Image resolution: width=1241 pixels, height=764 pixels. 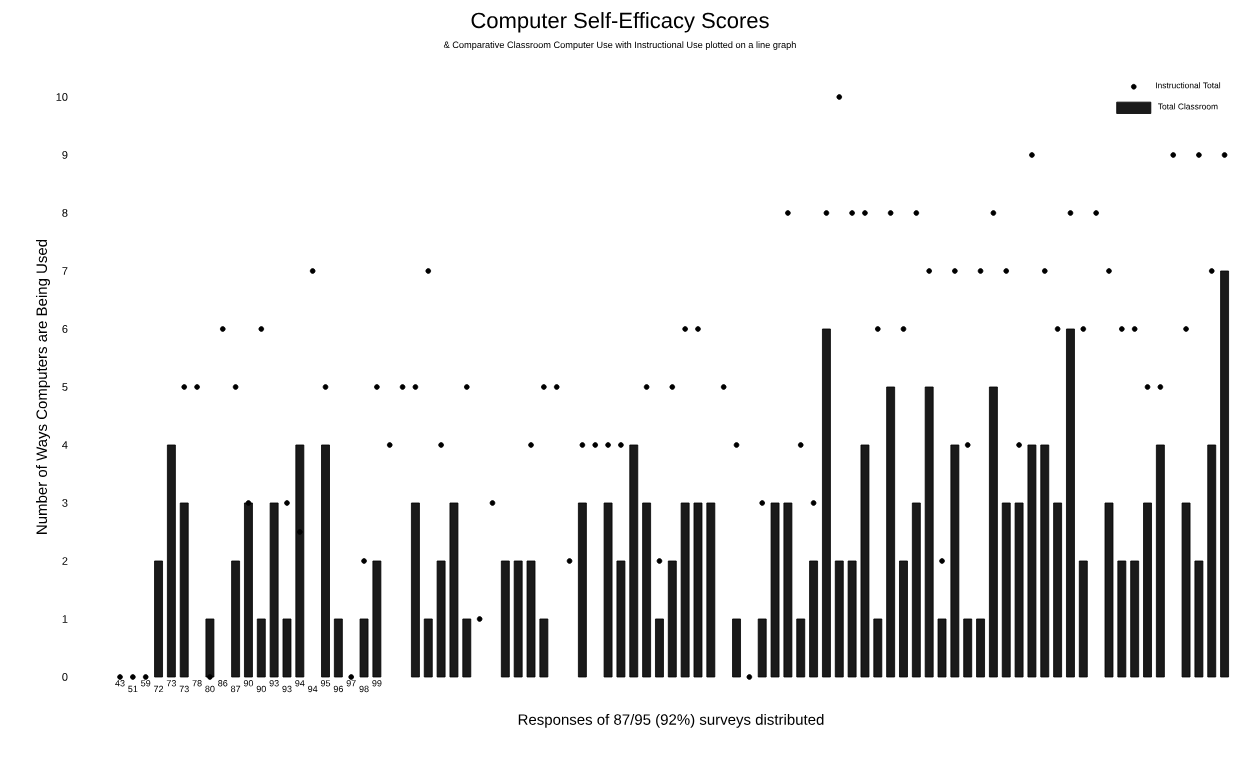 What do you see at coordinates (210, 689) in the screenshot?
I see `x-tick-label: 80` at bounding box center [210, 689].